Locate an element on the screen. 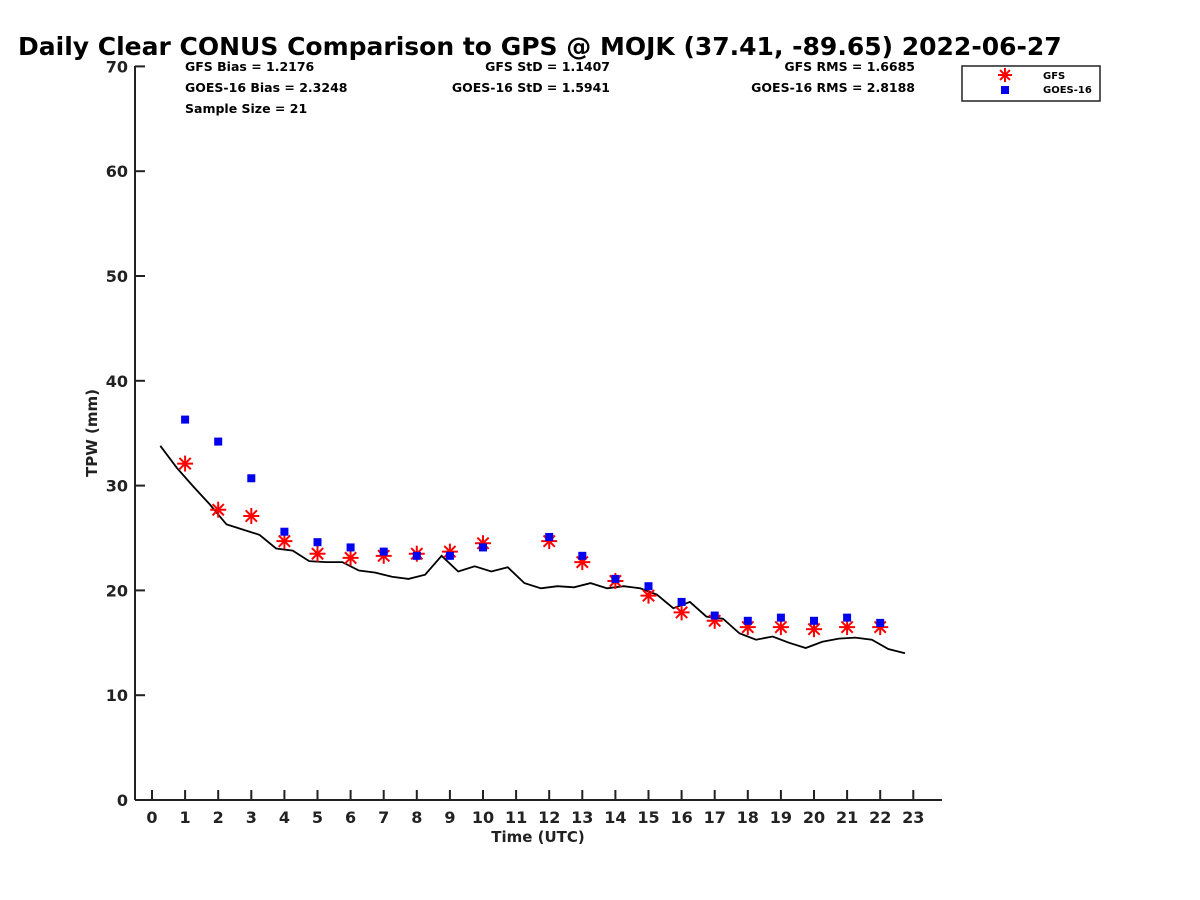 This screenshot has height=900, width=1200. legend-goes-marker is located at coordinates (1005, 90).